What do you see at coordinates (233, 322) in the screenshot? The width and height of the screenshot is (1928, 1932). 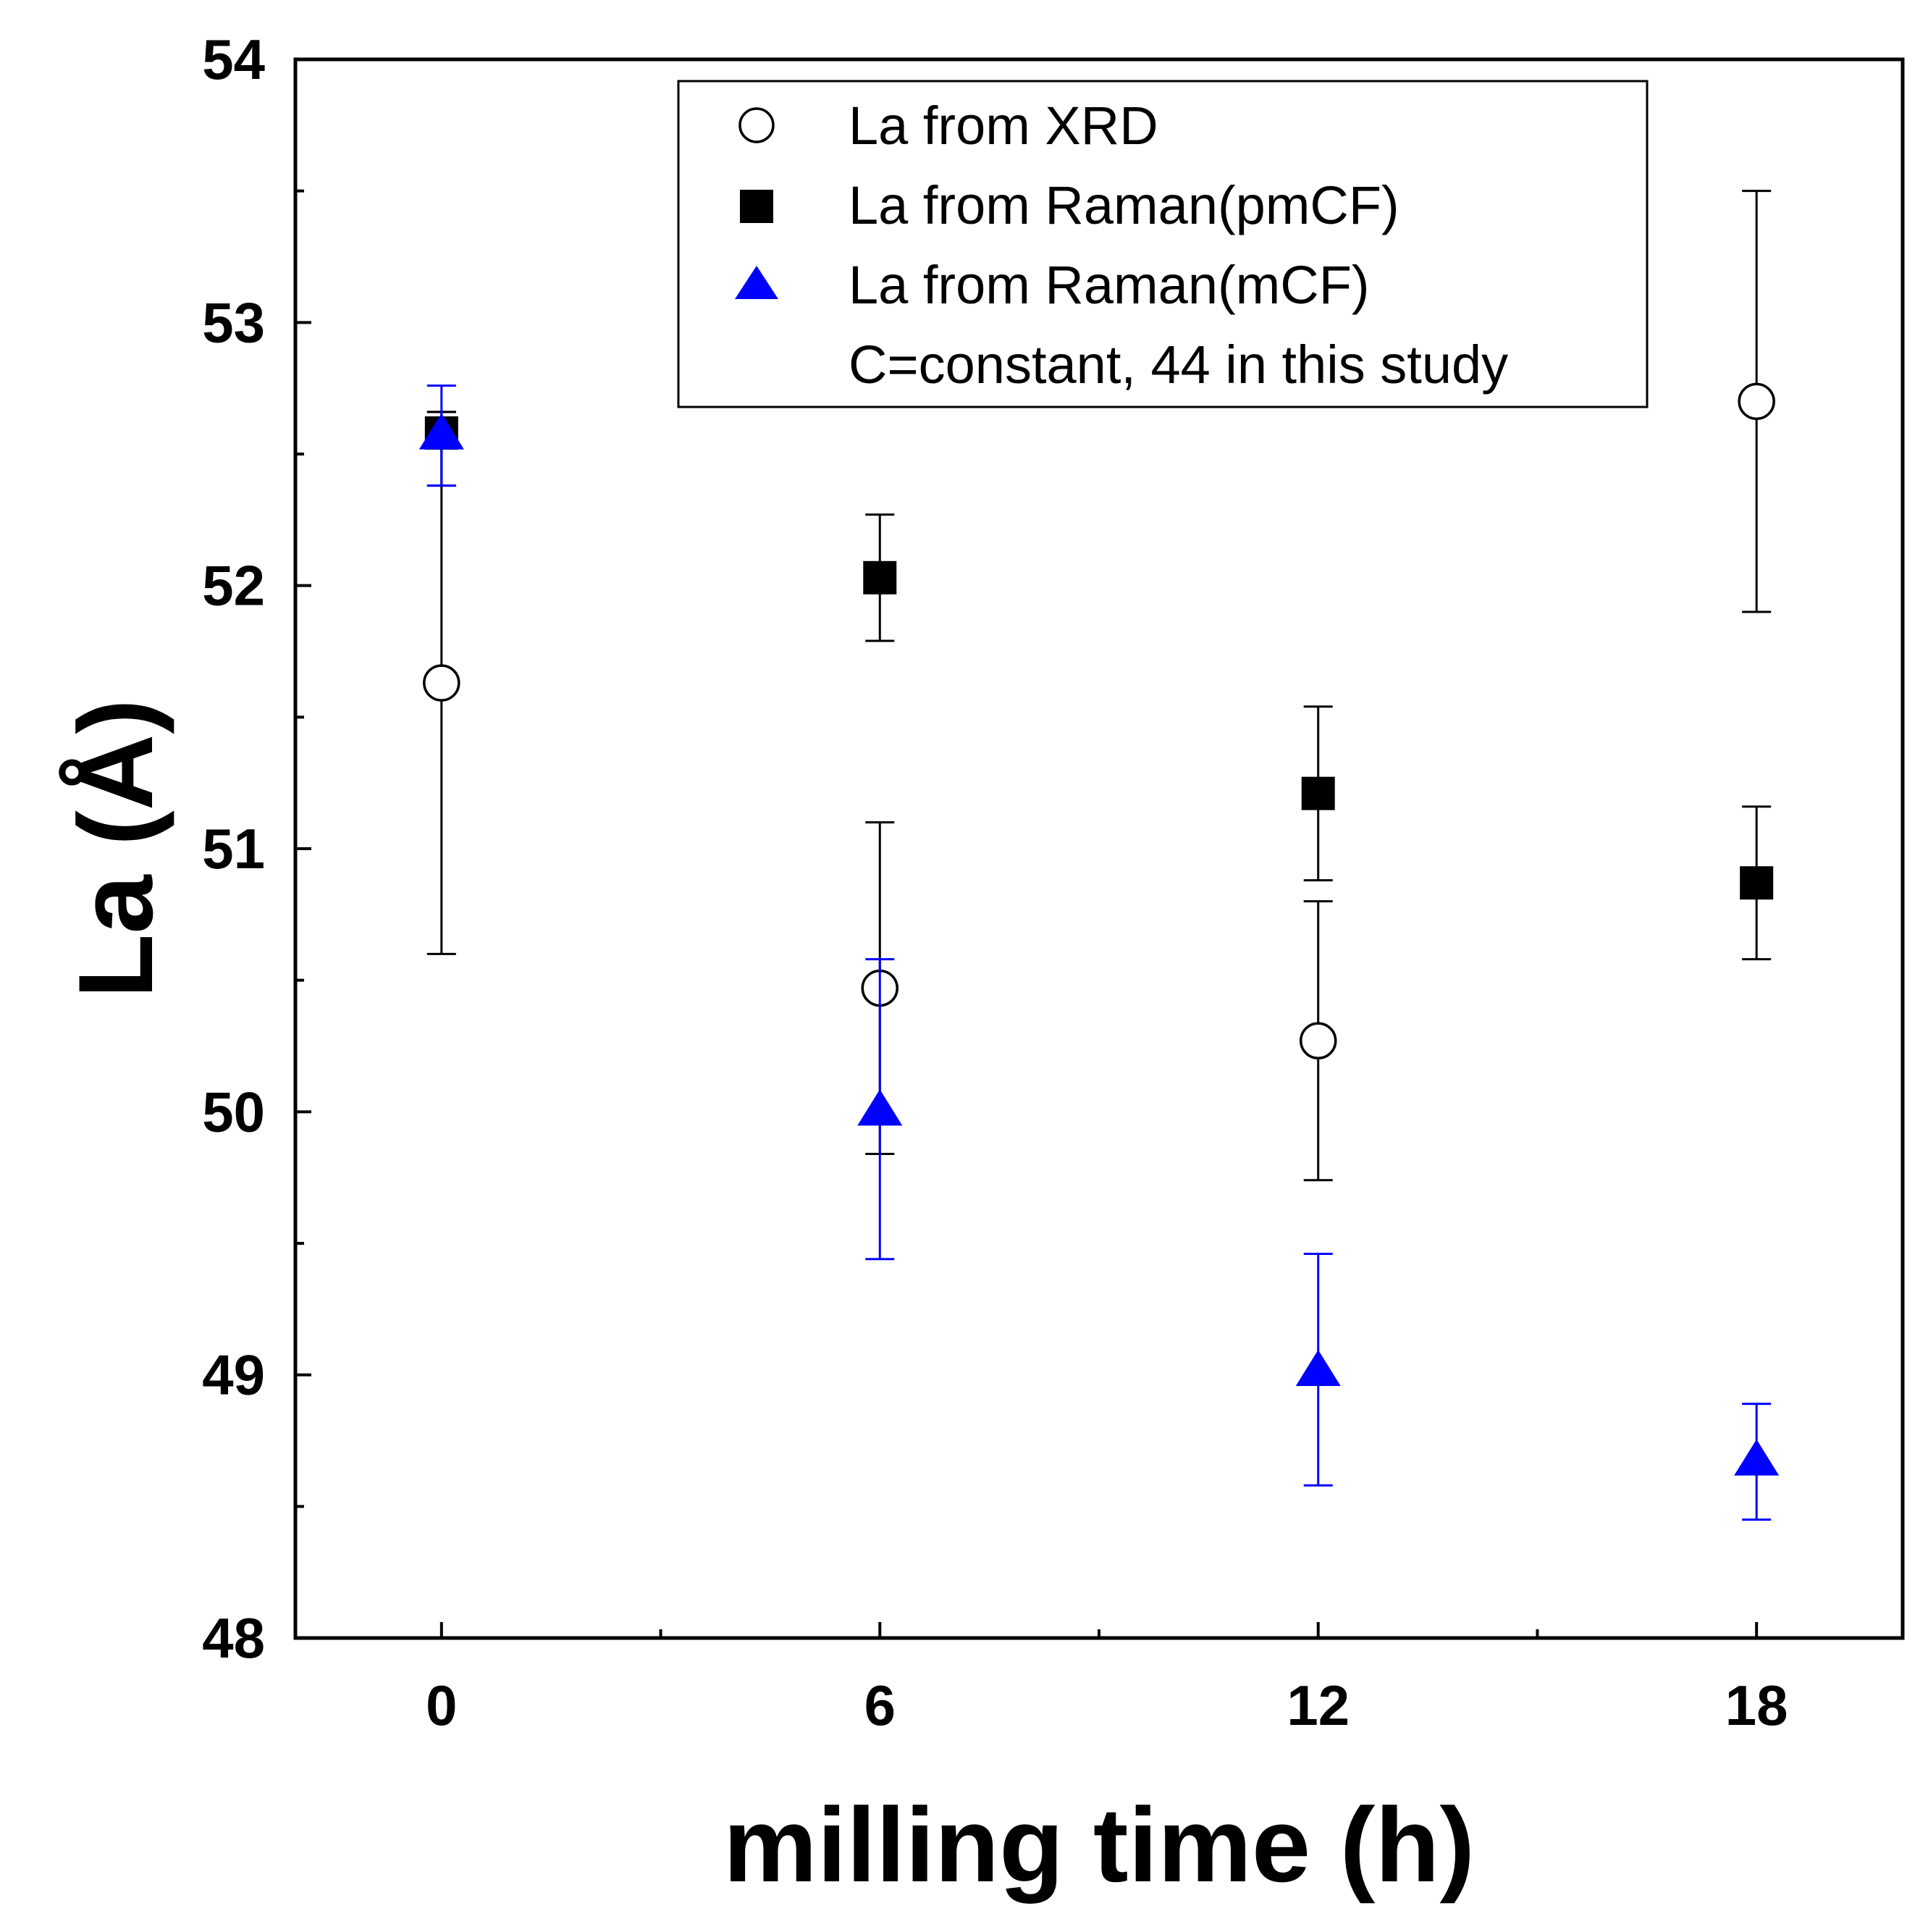 I see `y-tick-label: 53` at bounding box center [233, 322].